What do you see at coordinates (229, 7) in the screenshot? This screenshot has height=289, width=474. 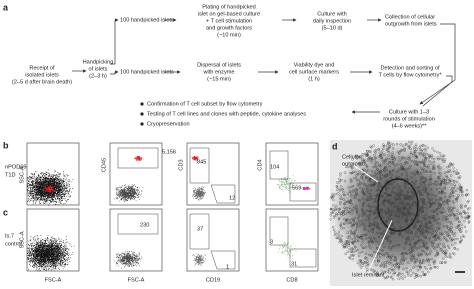 I see `step-label: Plating of handpicked` at bounding box center [229, 7].